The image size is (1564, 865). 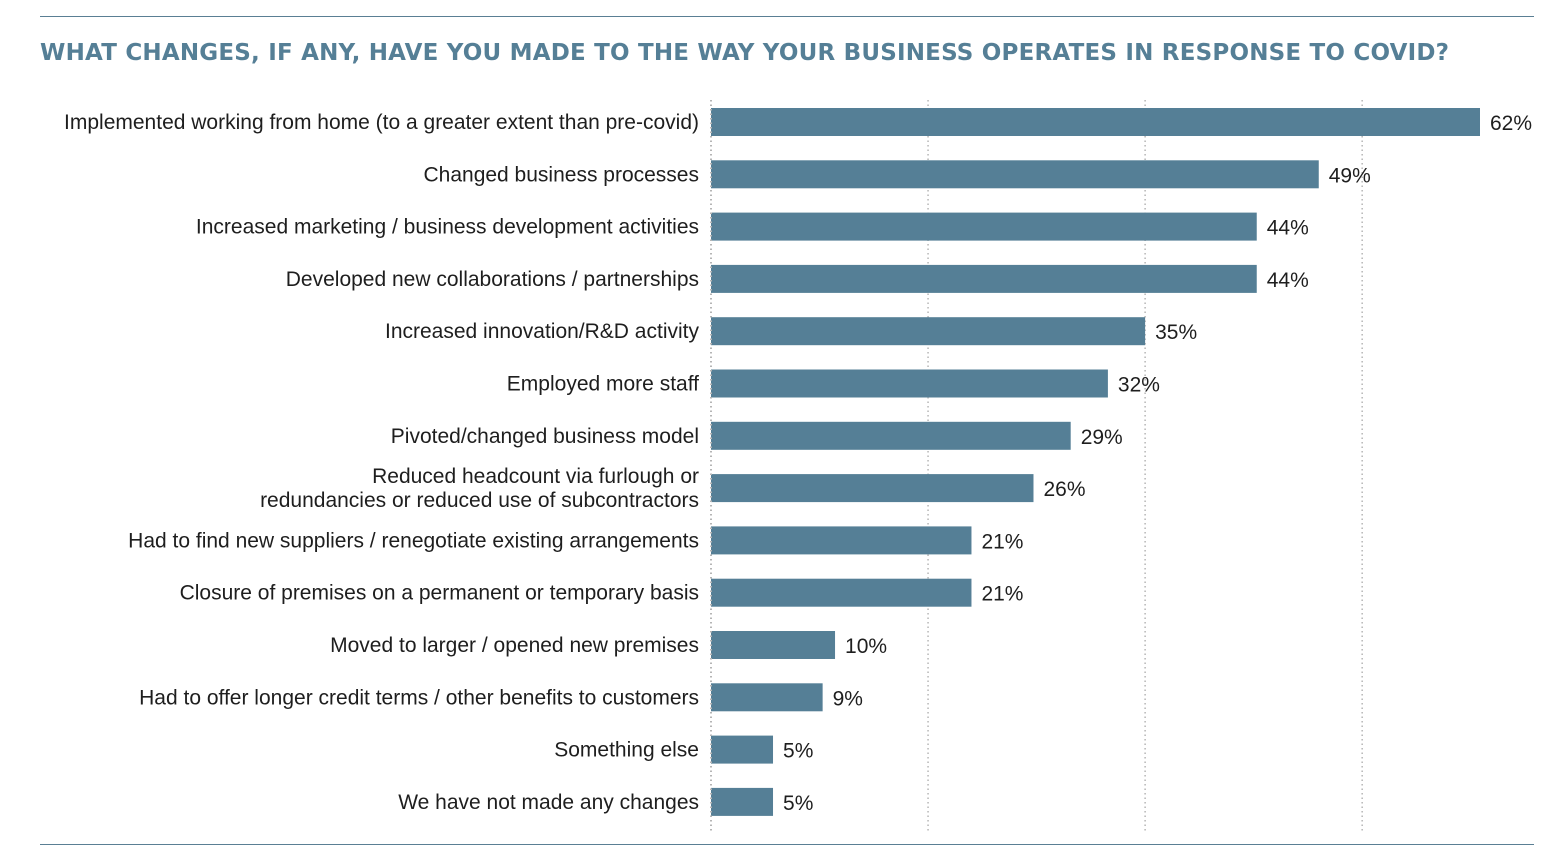 What do you see at coordinates (787, 16) in the screenshot?
I see `top-rule` at bounding box center [787, 16].